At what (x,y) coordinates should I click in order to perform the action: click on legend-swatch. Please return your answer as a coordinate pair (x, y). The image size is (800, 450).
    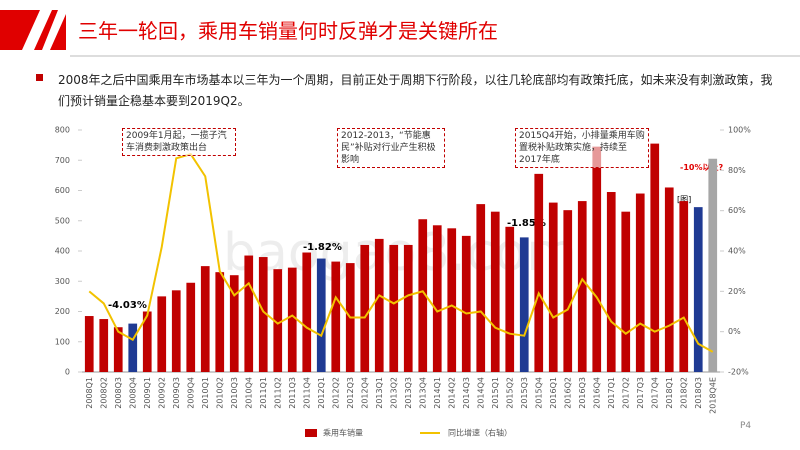
    Looking at the image, I should click on (311, 433).